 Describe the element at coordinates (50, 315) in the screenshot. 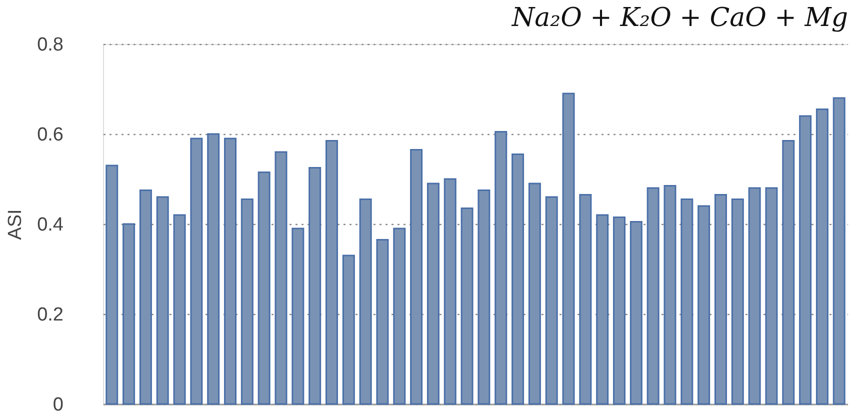

I see `y-tick-label: 0.2` at that location.